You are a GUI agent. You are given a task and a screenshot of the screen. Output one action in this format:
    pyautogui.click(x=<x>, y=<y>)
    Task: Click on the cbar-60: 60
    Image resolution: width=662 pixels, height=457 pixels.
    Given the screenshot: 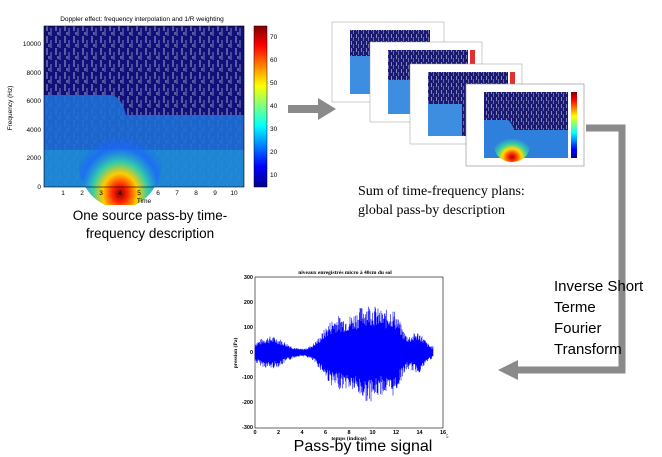 What is the action you would take?
    pyautogui.click(x=274, y=60)
    